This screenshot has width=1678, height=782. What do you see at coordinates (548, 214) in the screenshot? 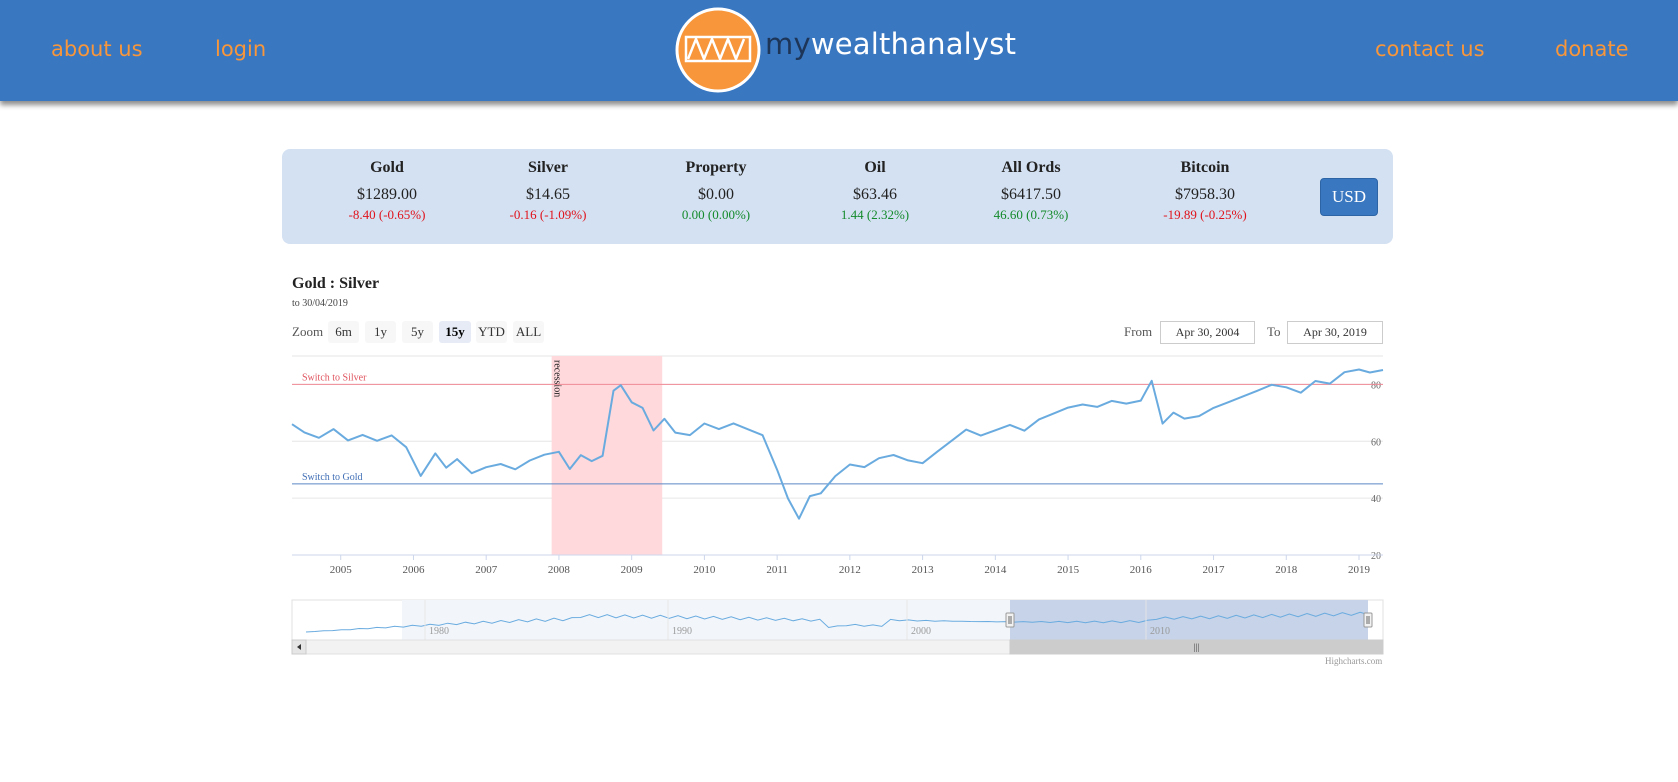
I see `ticker-change: -0.16 (-1.09%)` at bounding box center [548, 214].